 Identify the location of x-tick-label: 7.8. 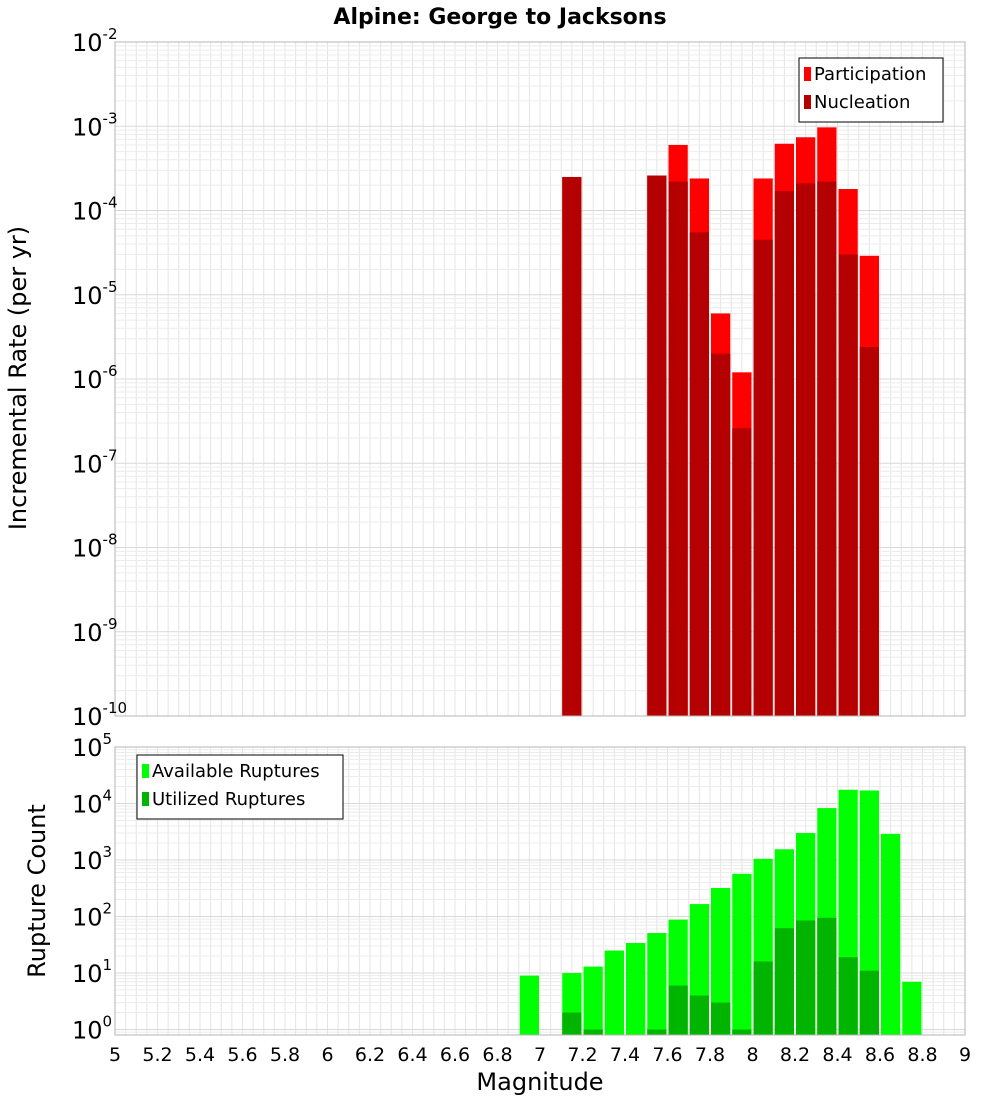
(710, 1055).